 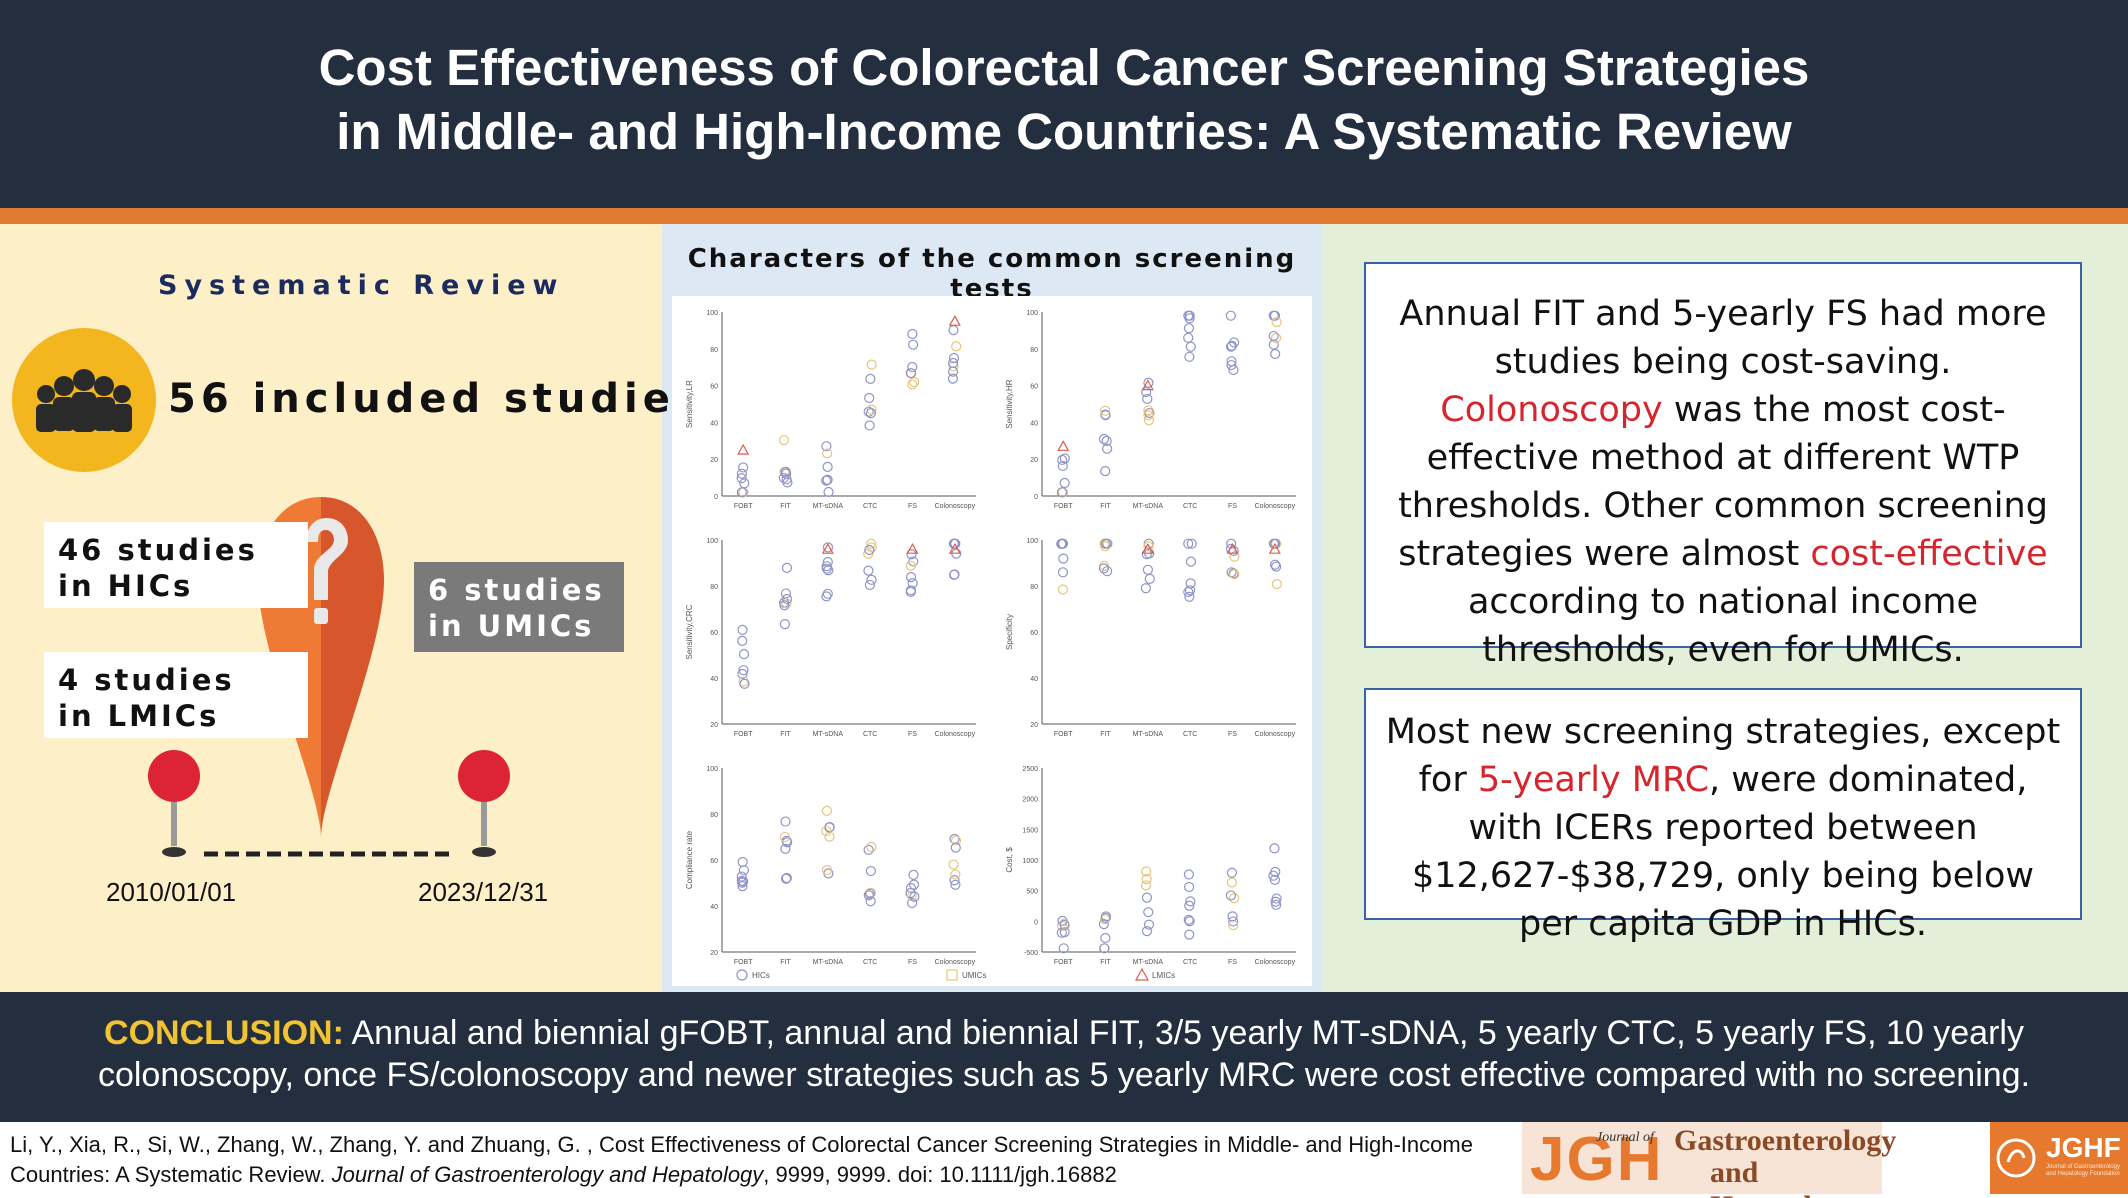 What do you see at coordinates (1275, 734) in the screenshot?
I see `x-tick-label: Colonoscopy` at bounding box center [1275, 734].